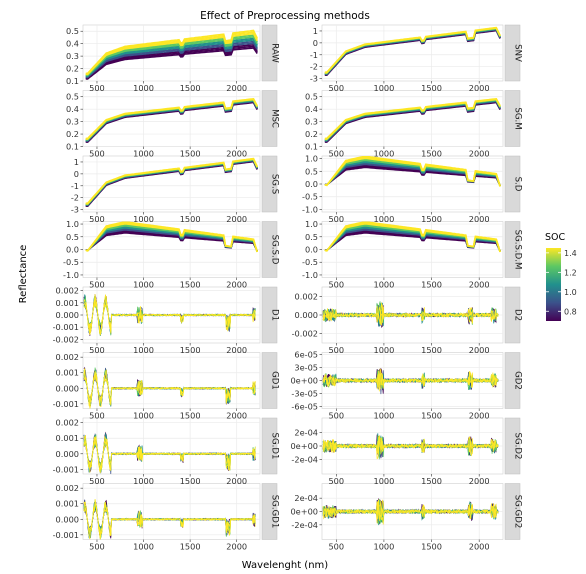  Describe the element at coordinates (275, 512) in the screenshot. I see `strip-label: SG.GD1` at that location.